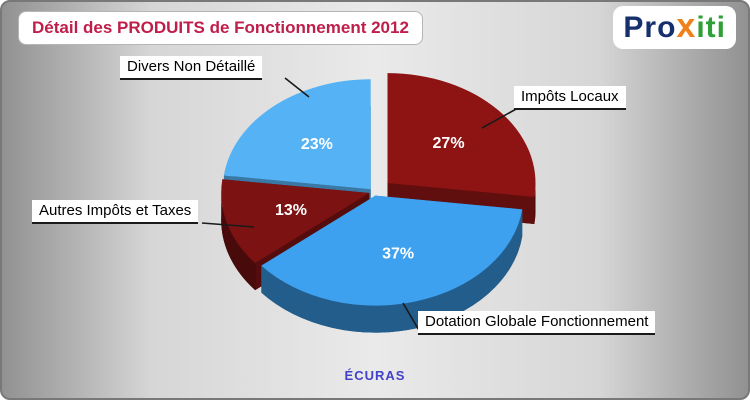 The width and height of the screenshot is (750, 400). Describe the element at coordinates (375, 375) in the screenshot. I see `commune-name: ÉCURAS` at that location.